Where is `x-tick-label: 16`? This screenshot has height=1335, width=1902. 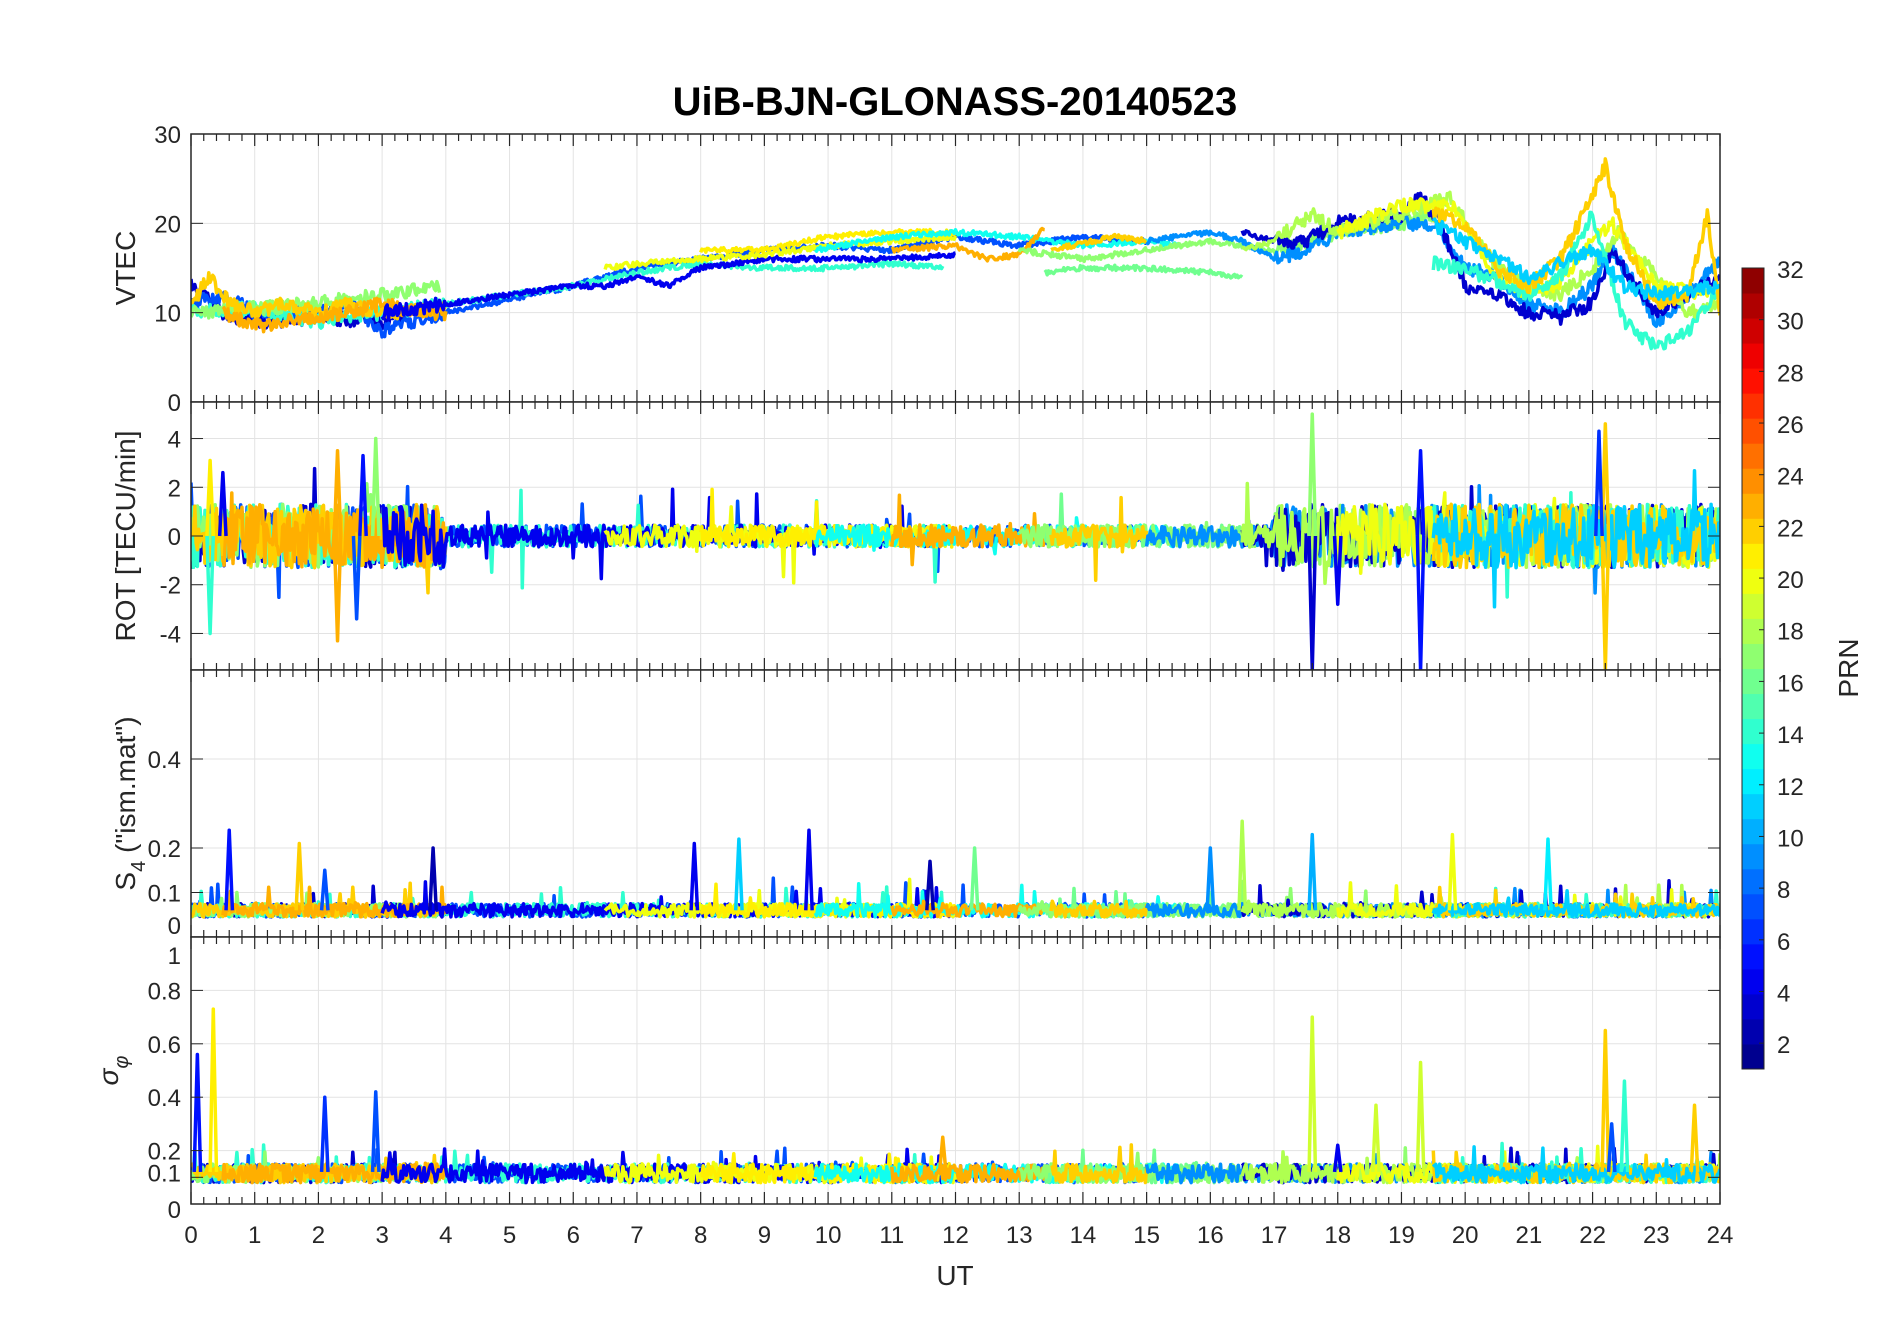 x-tick-label: 16 is located at coordinates (1210, 1235).